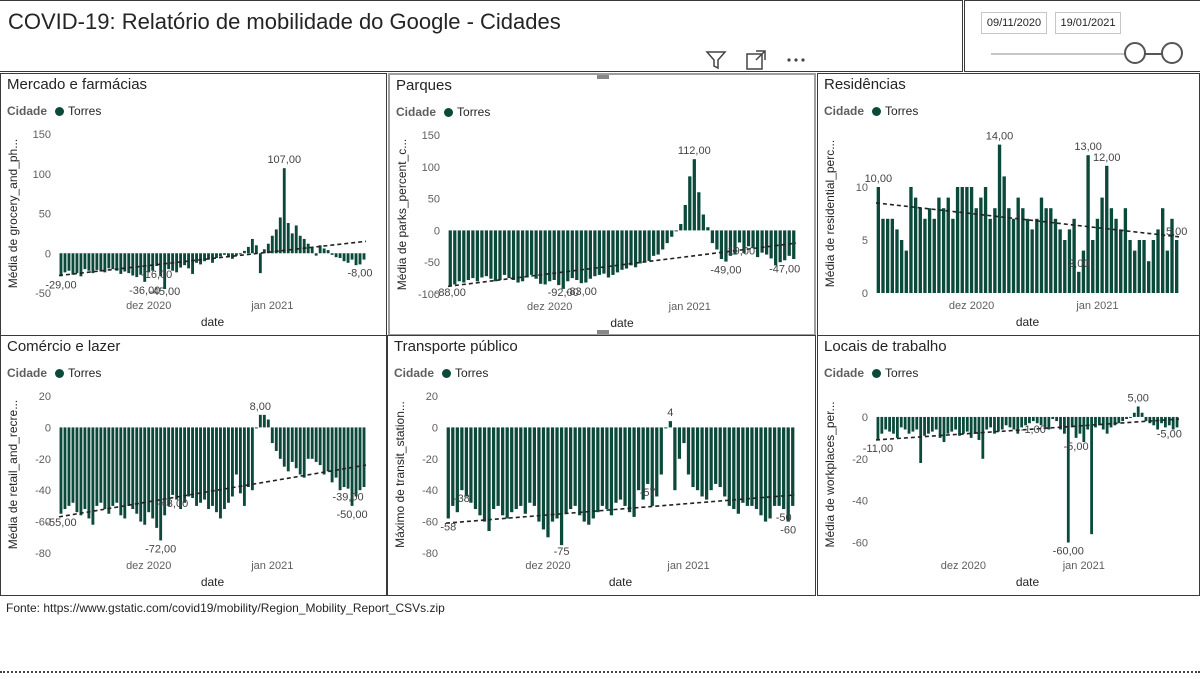  What do you see at coordinates (603, 77) in the screenshot?
I see `resize-handle-top` at bounding box center [603, 77].